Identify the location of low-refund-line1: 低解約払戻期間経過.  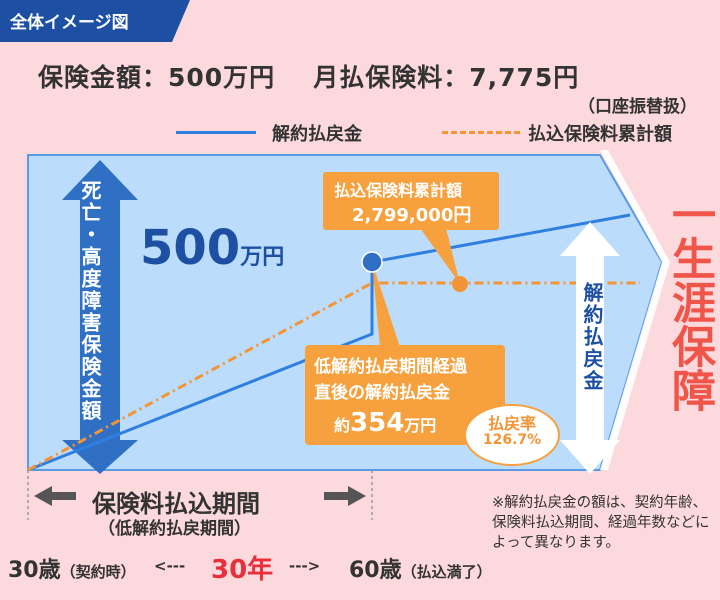
(390, 367).